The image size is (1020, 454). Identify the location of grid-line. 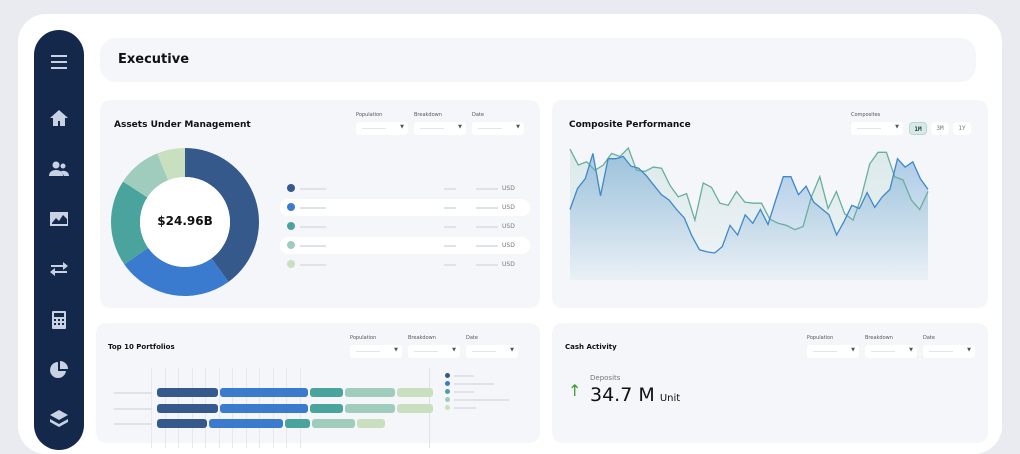
(219, 408).